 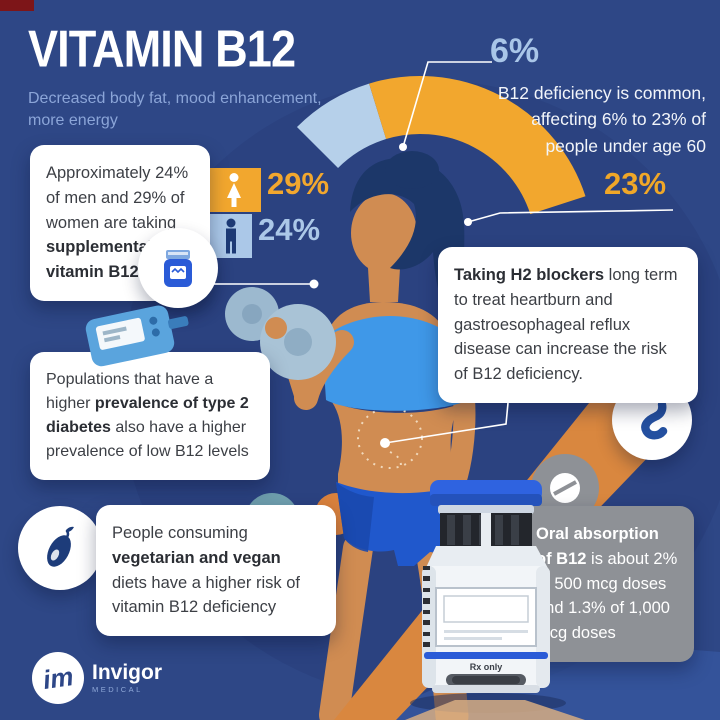 I want to click on page-title: VITAMIN B12, so click(x=162, y=50).